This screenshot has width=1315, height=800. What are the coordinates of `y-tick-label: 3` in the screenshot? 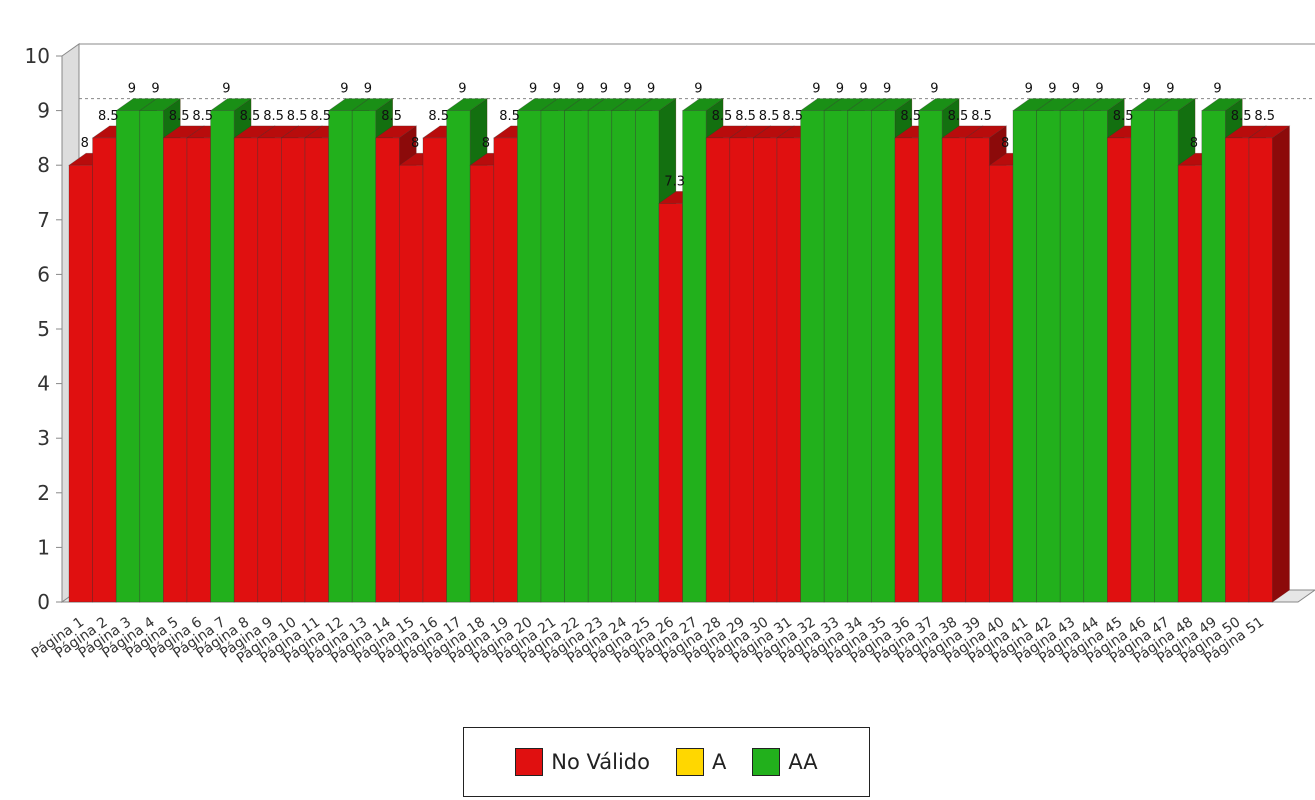 It's located at (43, 438).